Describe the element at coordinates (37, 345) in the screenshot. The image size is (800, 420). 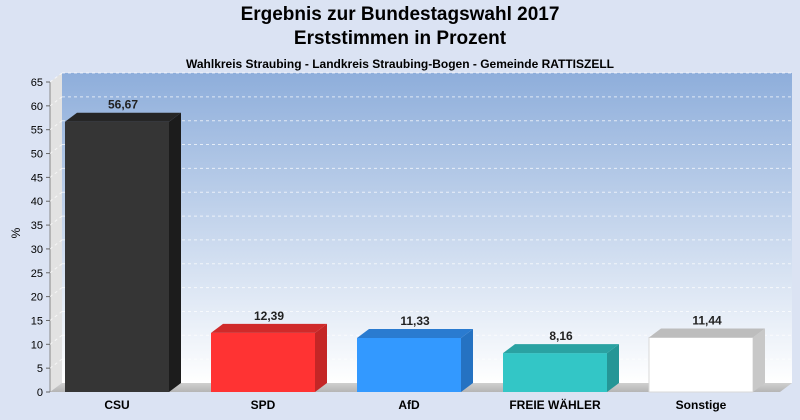
I see `y-tick-label: 10` at that location.